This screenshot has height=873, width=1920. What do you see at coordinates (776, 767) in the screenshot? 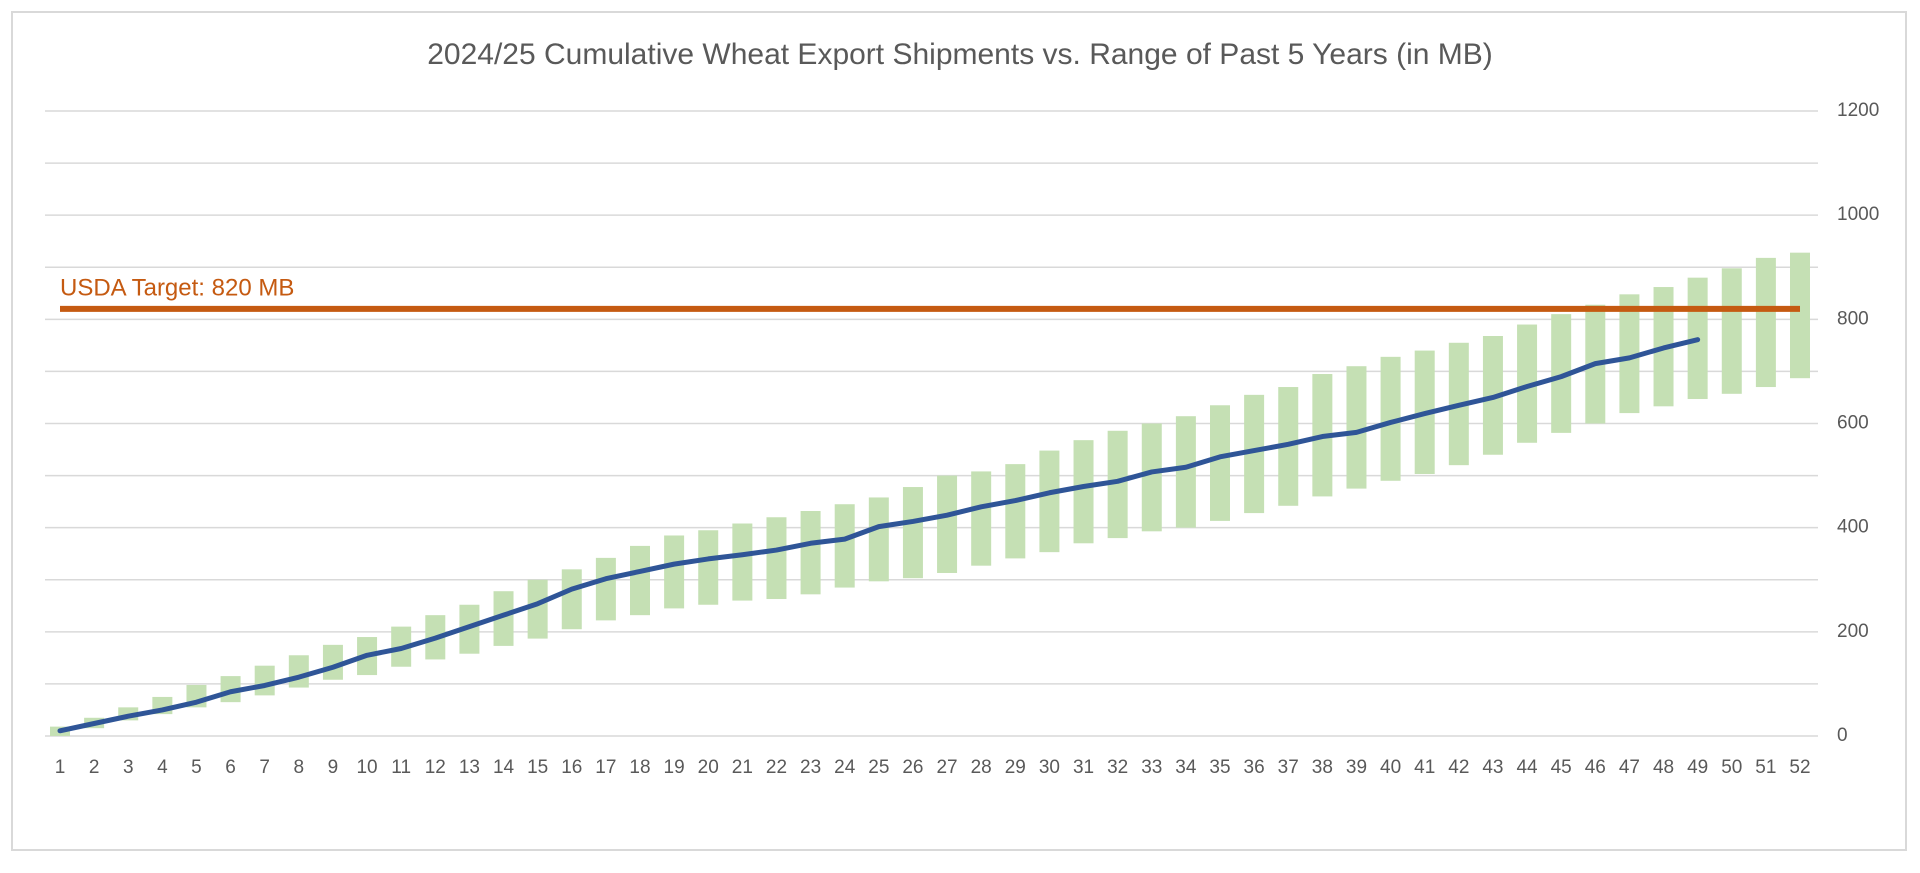
I see `x-tick-label: 22` at bounding box center [776, 767].